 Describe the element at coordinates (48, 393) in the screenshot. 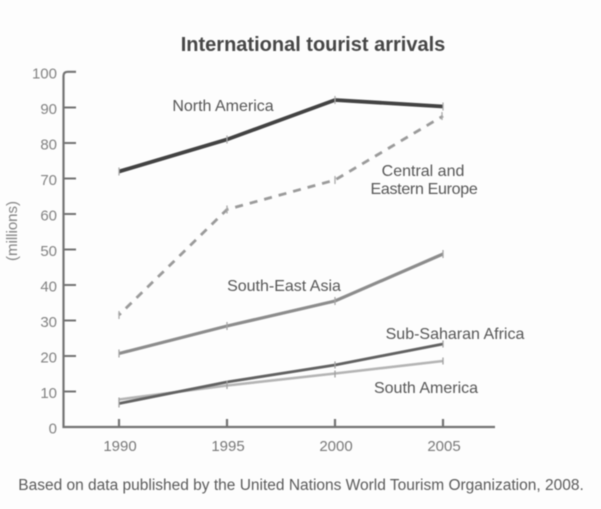

I see `svg-text: 10` at that location.